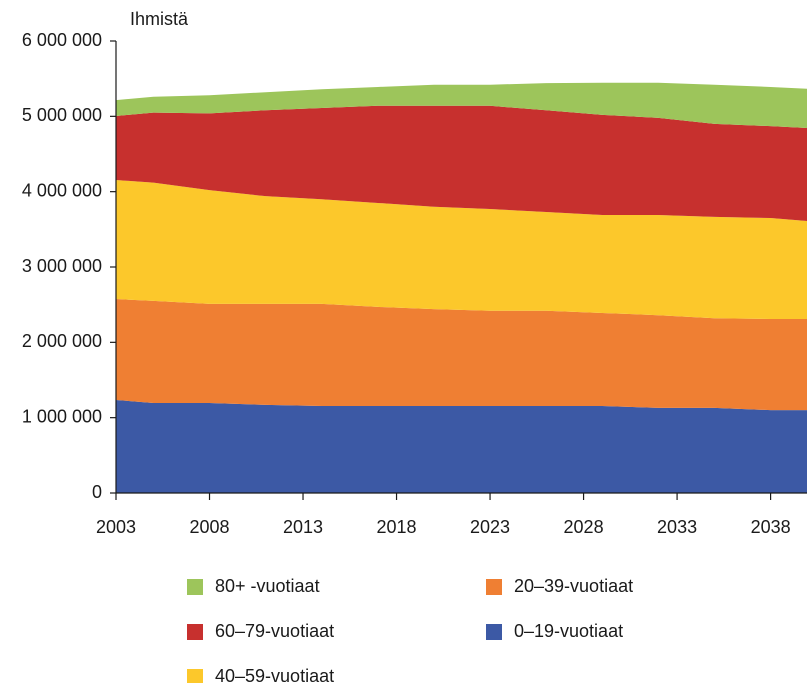 The height and width of the screenshot is (683, 807). Describe the element at coordinates (62, 341) in the screenshot. I see `y-tick-label: 2 000 000` at that location.